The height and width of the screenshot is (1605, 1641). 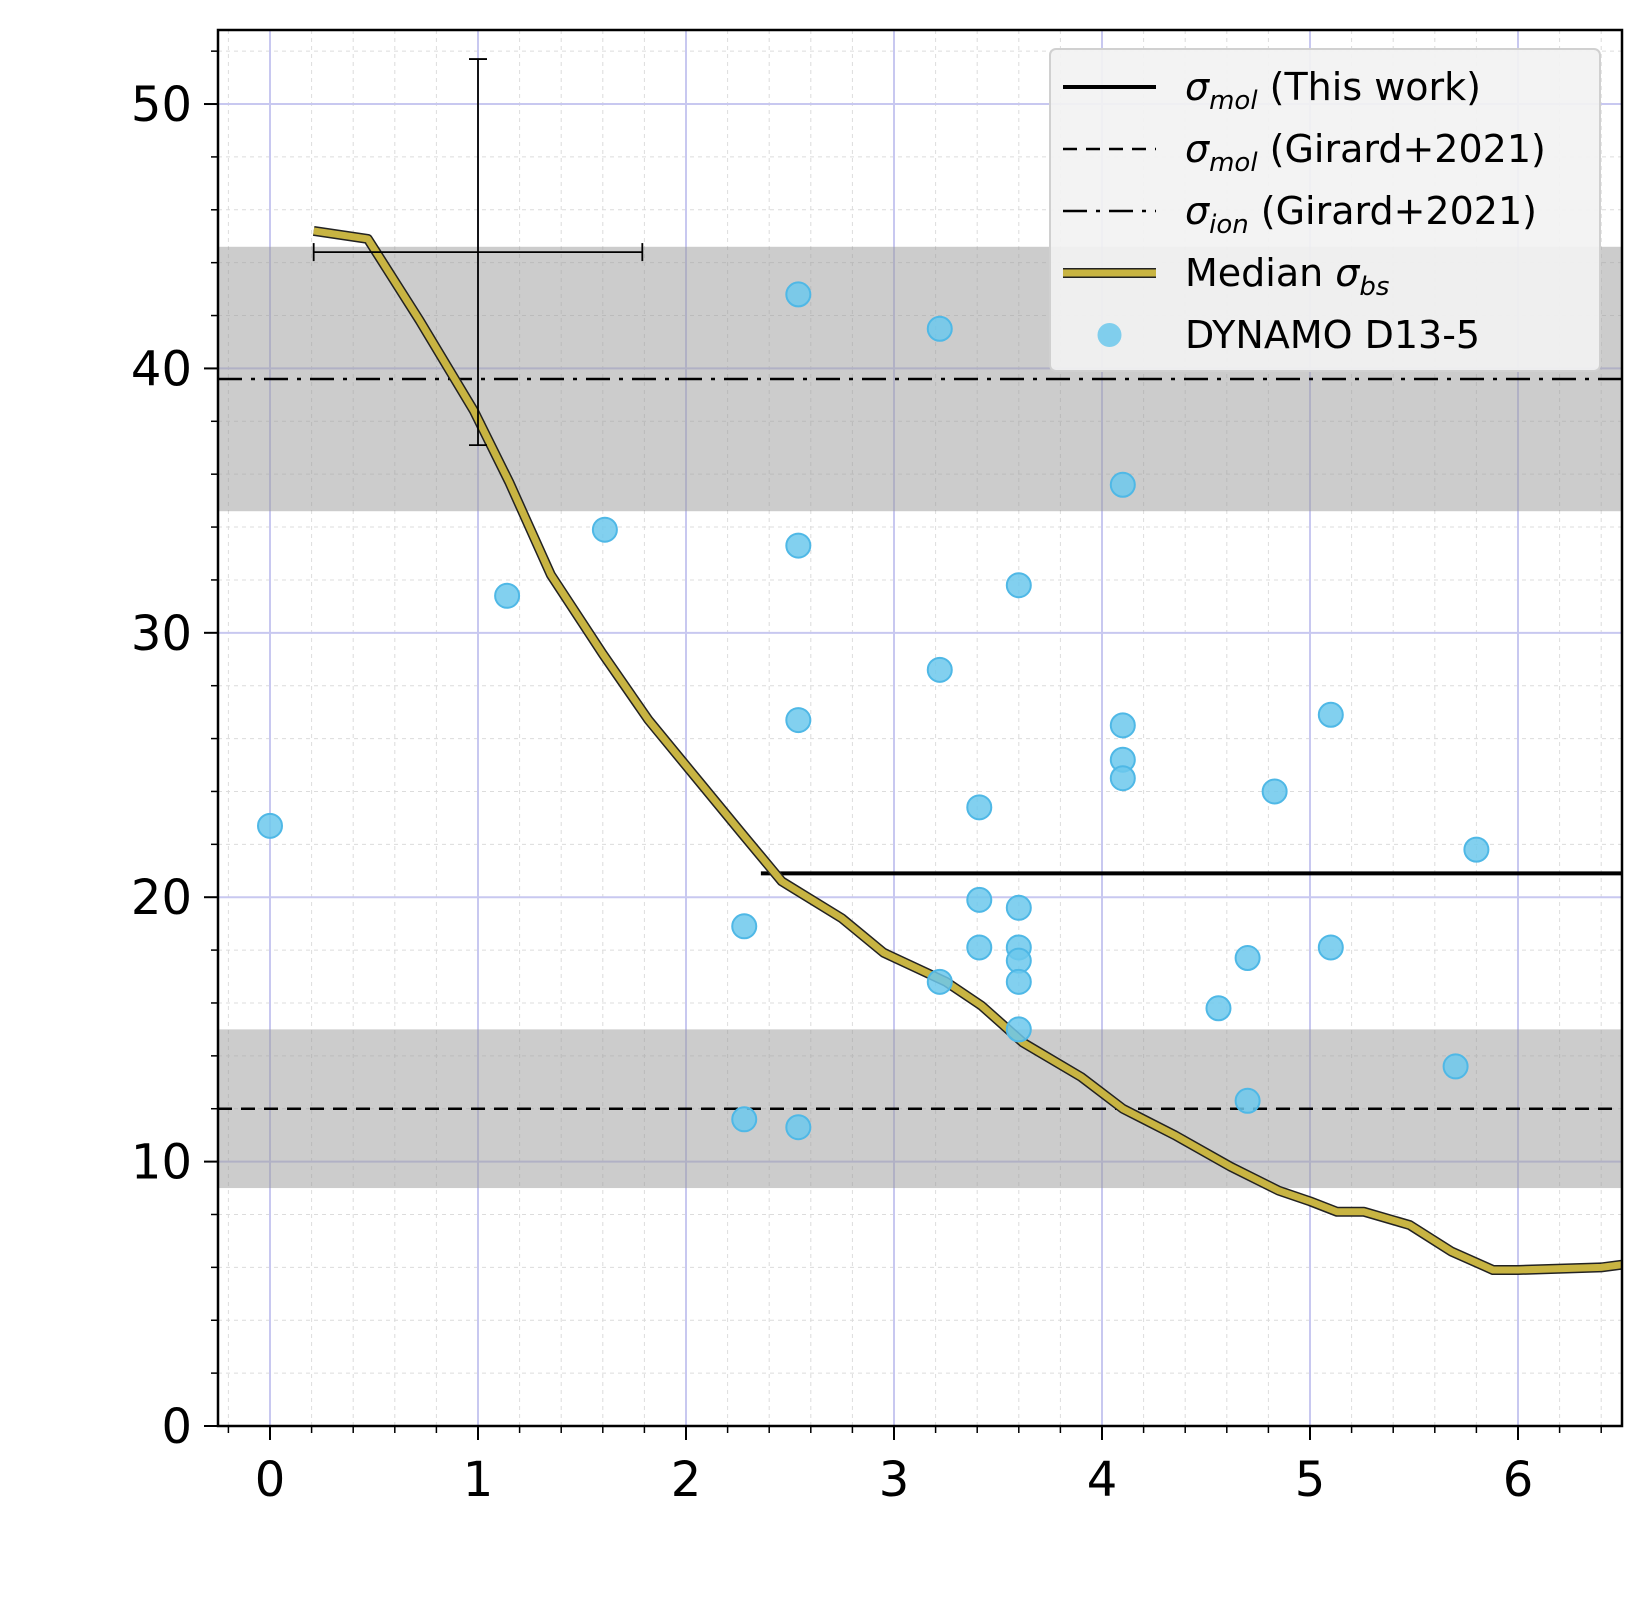 I want to click on legend-label: σmol (Girard+2021), so click(x=1365, y=152).